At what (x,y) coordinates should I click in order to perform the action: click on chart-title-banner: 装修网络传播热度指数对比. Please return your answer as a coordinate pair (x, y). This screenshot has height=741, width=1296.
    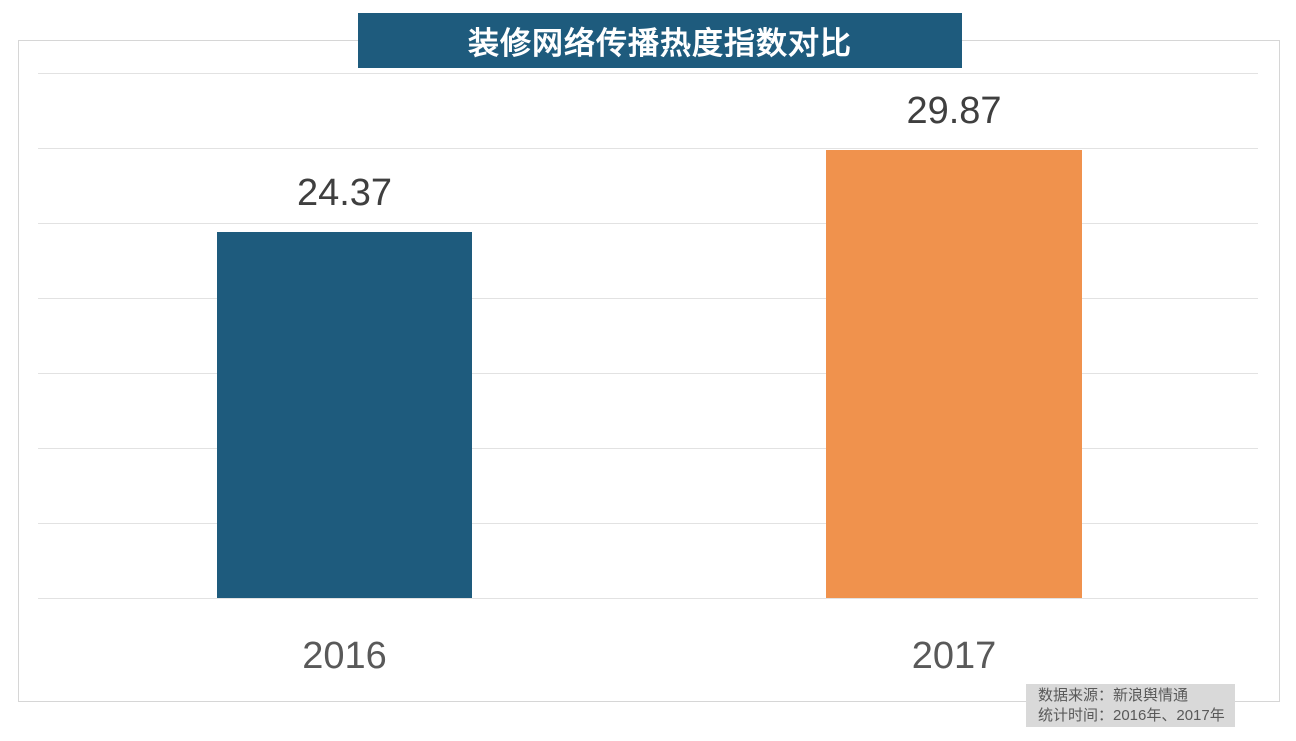
    Looking at the image, I should click on (660, 40).